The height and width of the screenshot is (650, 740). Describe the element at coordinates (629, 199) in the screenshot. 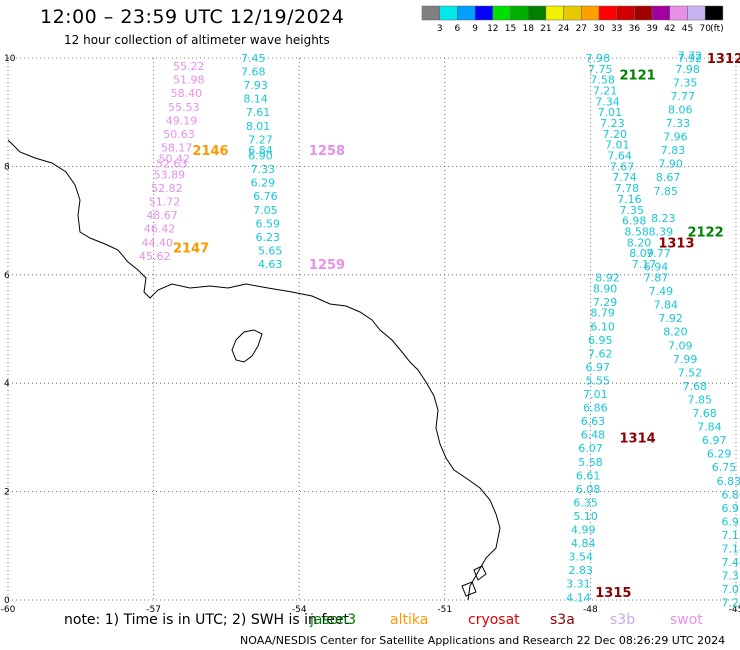

I see `swh-value: 7.16` at that location.